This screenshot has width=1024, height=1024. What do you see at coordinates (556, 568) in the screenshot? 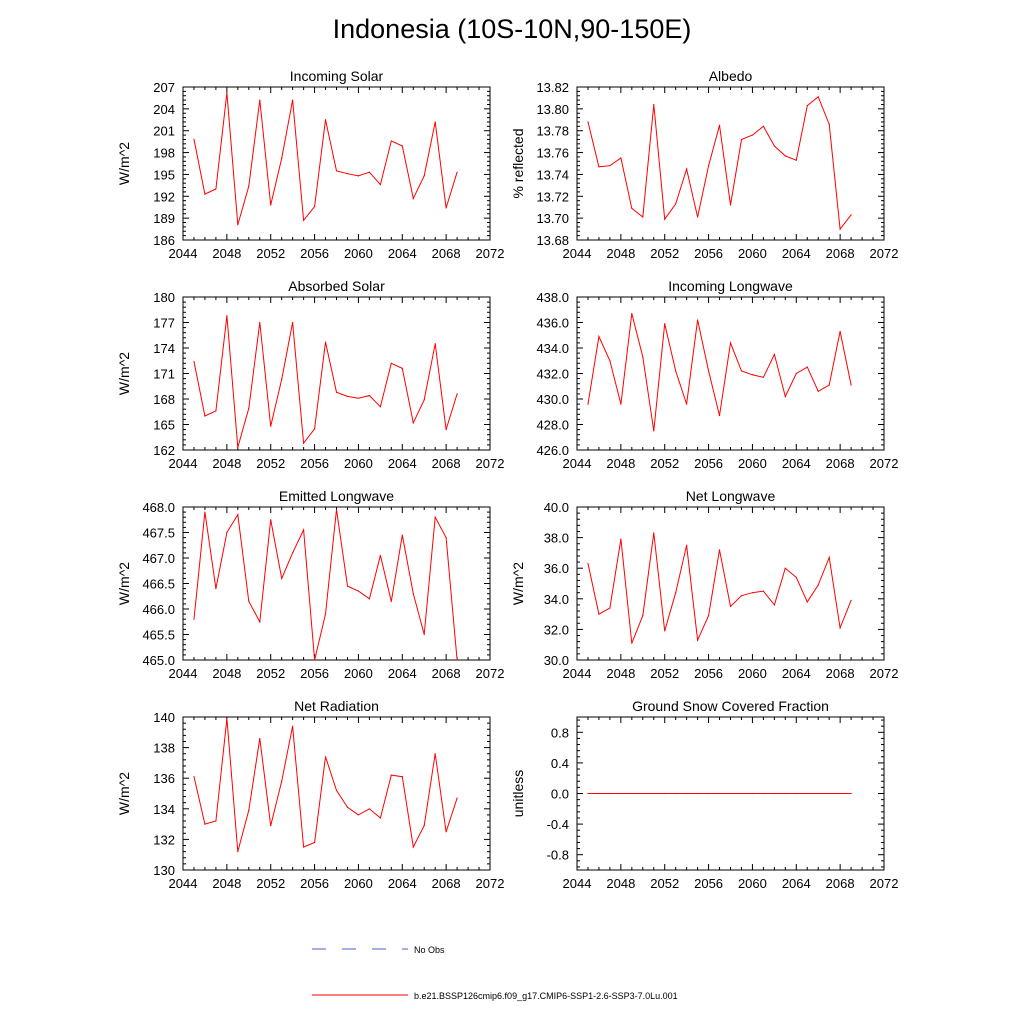
I see `y-tick-label: 36.0` at bounding box center [556, 568].